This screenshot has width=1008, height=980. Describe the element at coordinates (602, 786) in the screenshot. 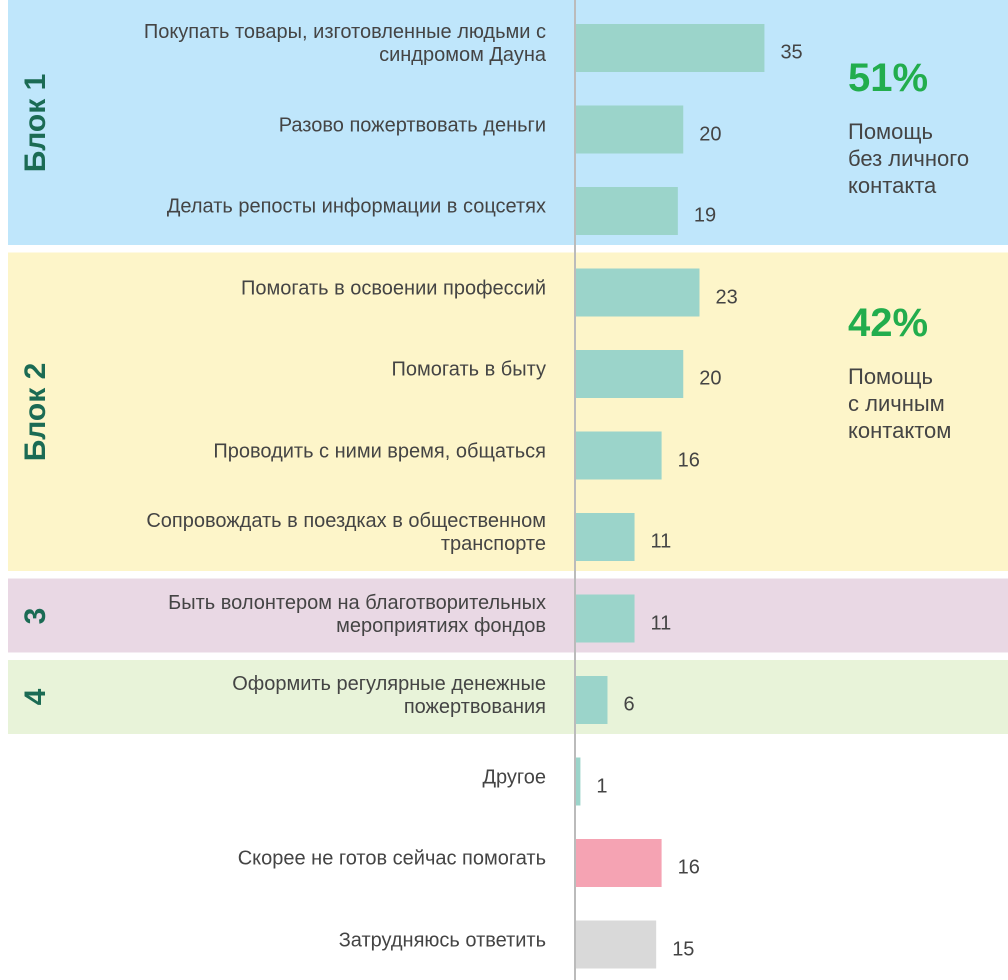

I see `value-label: 1` at that location.